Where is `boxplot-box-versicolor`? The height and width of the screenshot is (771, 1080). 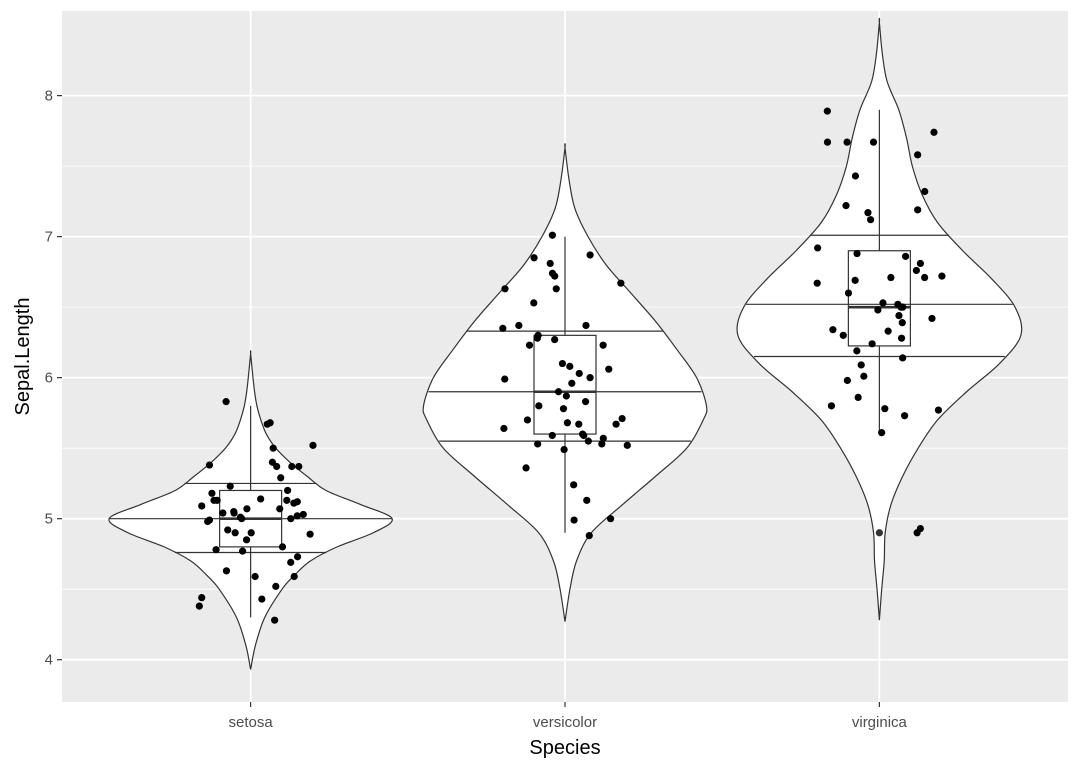 boxplot-box-versicolor is located at coordinates (565, 384).